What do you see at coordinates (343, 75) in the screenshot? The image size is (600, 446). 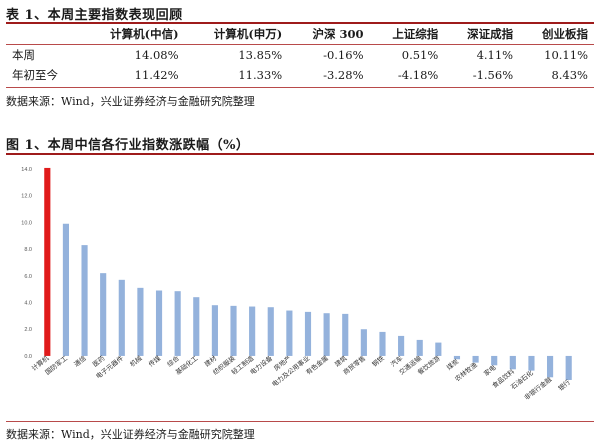 I see `table-cell: -3.28%` at bounding box center [343, 75].